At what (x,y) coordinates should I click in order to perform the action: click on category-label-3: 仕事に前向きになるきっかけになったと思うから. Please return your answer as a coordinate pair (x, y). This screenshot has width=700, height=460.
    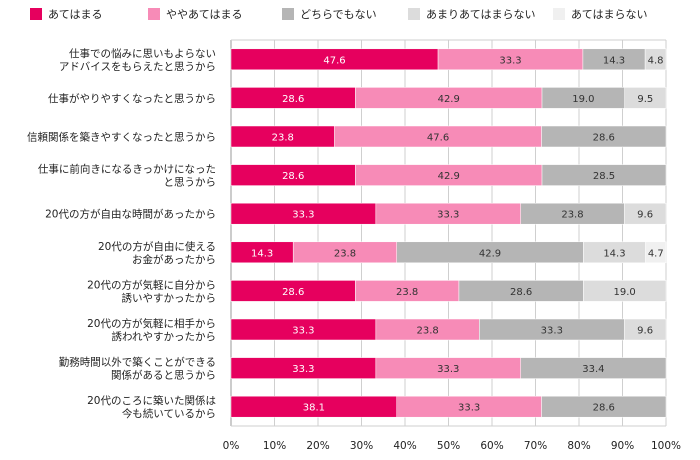
    Looking at the image, I should click on (127, 176).